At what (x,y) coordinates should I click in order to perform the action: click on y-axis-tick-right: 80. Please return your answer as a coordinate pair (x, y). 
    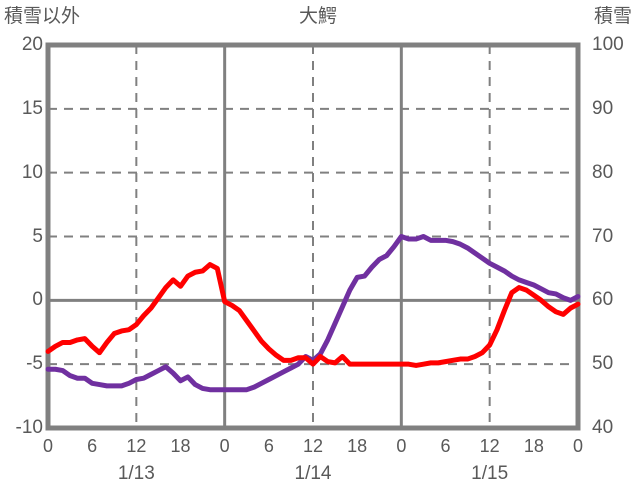
    Looking at the image, I should click on (603, 172).